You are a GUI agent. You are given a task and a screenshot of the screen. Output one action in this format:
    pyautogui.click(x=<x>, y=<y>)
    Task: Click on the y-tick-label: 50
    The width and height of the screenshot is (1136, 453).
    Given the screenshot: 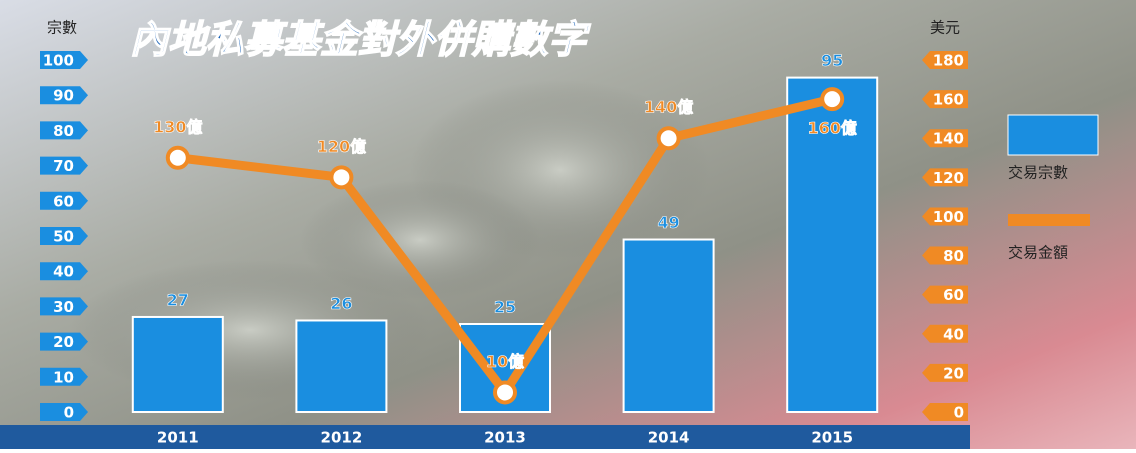 What is the action you would take?
    pyautogui.click(x=63, y=237)
    